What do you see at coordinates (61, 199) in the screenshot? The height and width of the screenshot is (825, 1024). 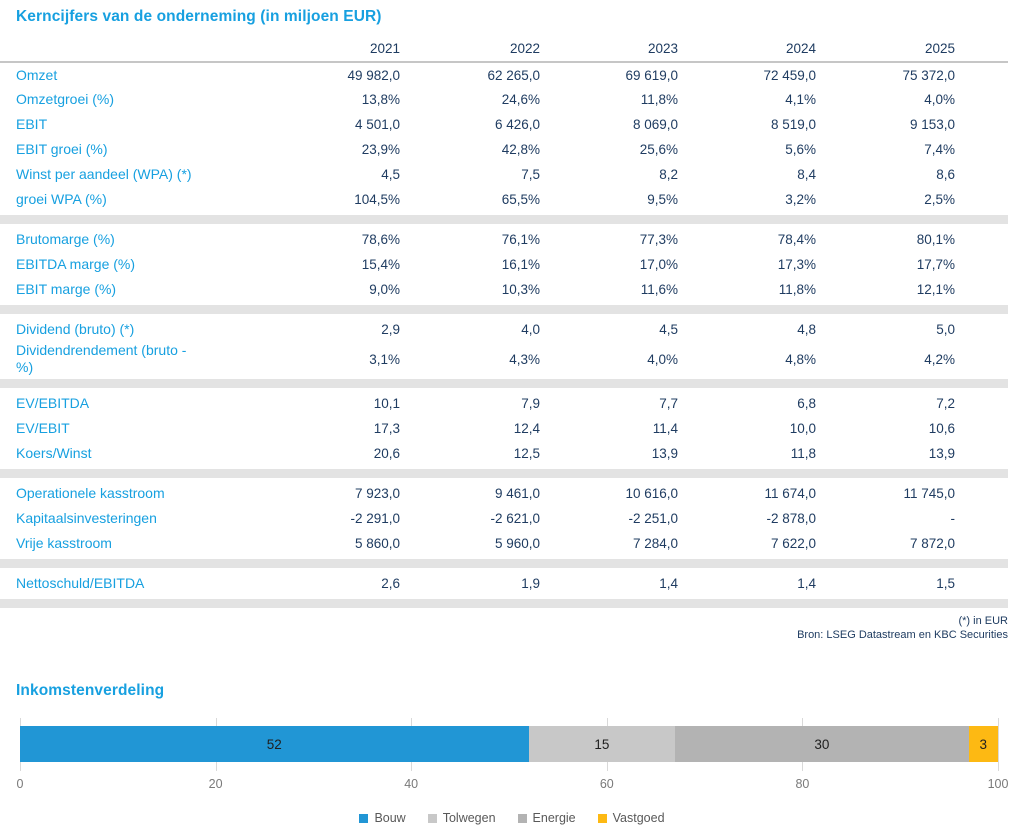 I see `row-label: groei WPA (%)` at bounding box center [61, 199].